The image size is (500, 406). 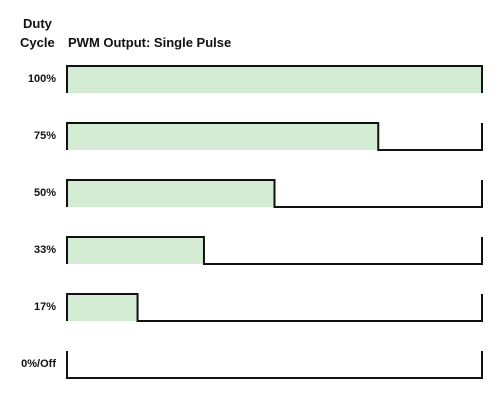 What do you see at coordinates (150, 42) in the screenshot?
I see `diagram-title: PWM Output: Single Pulse` at bounding box center [150, 42].